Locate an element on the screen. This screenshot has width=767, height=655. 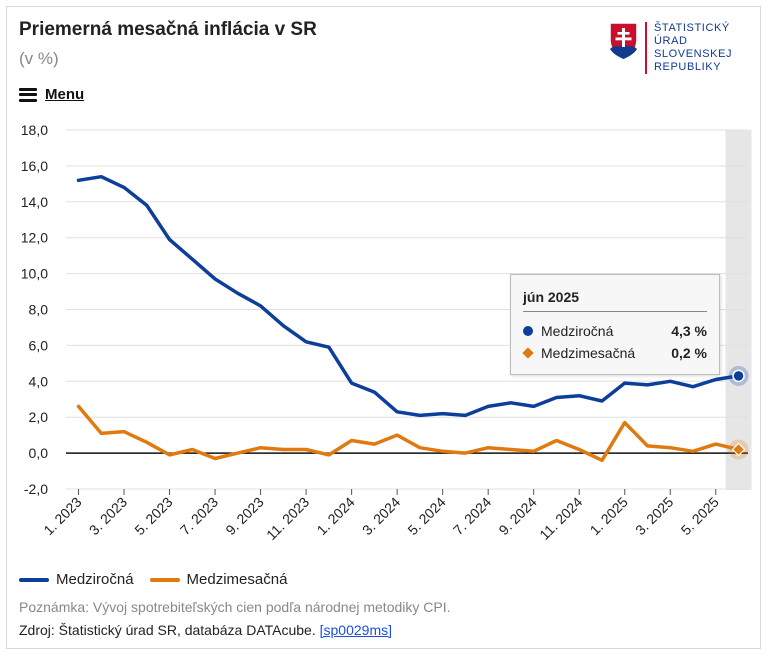
tooltip-row-medzimesacna: Medzimesačná 0,2 % is located at coordinates (614, 353).